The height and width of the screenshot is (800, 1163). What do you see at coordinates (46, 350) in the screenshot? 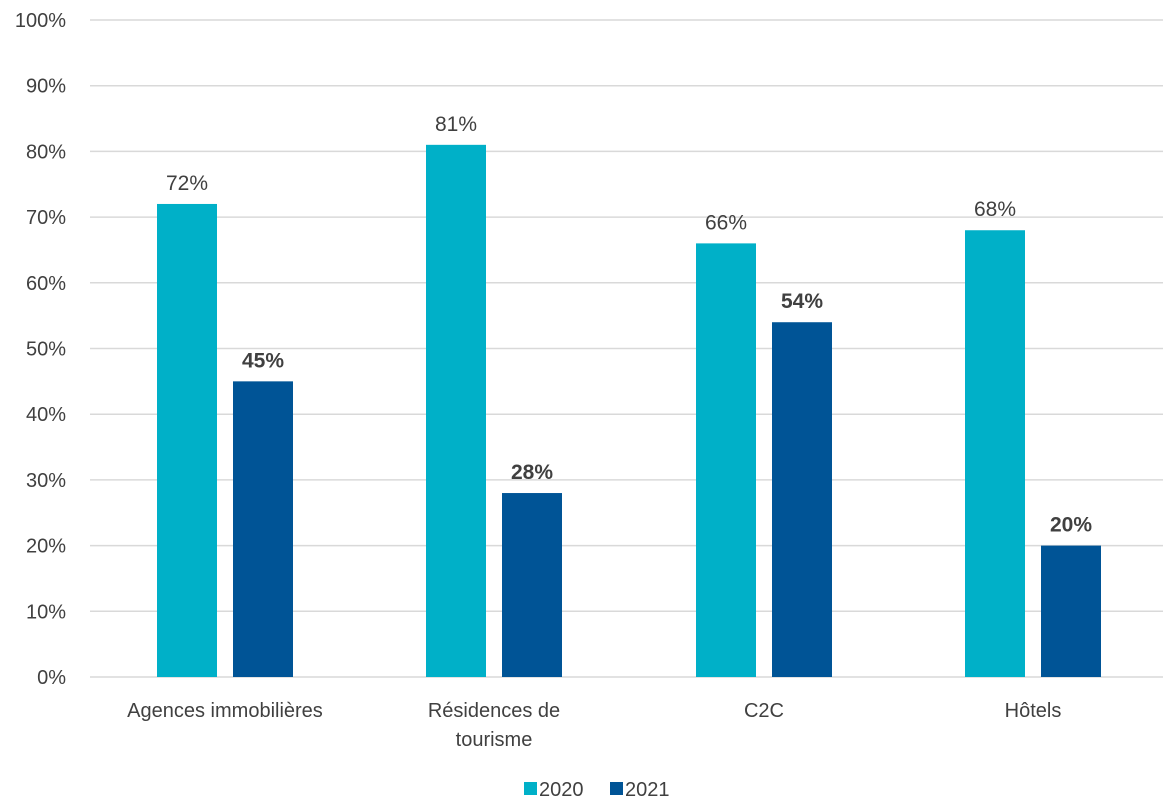
I see `y-tick-label: 50%` at bounding box center [46, 350].